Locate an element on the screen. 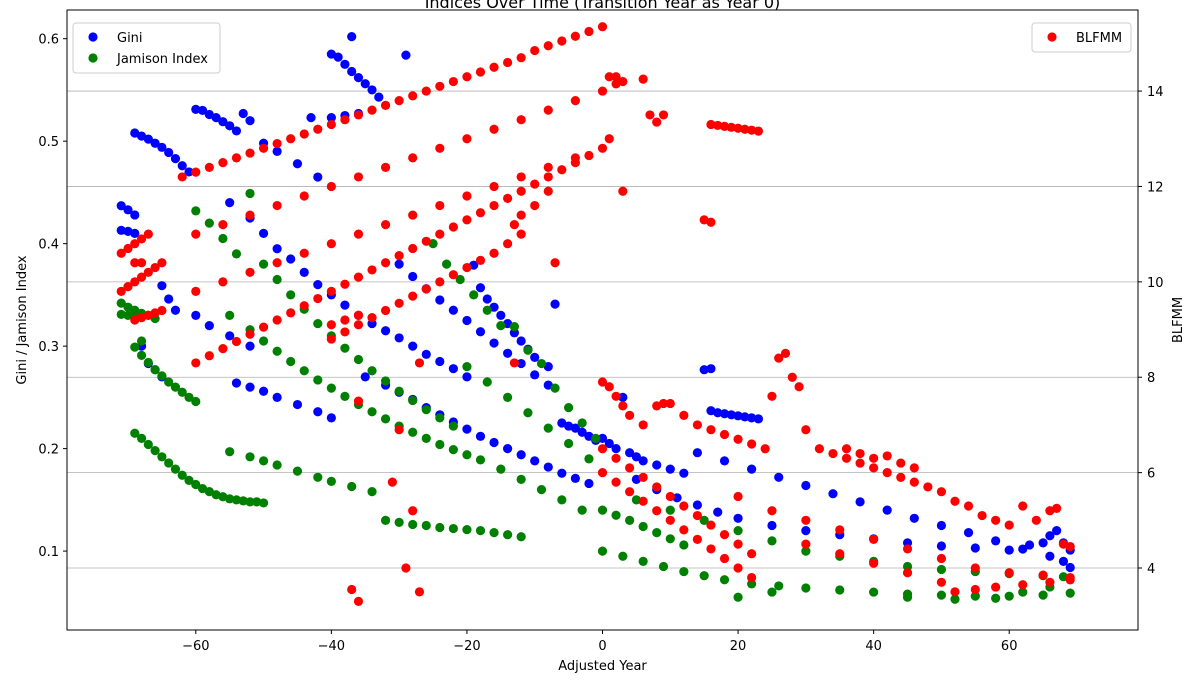 The width and height of the screenshot is (1200, 698). legend-box is located at coordinates (1081, 37).